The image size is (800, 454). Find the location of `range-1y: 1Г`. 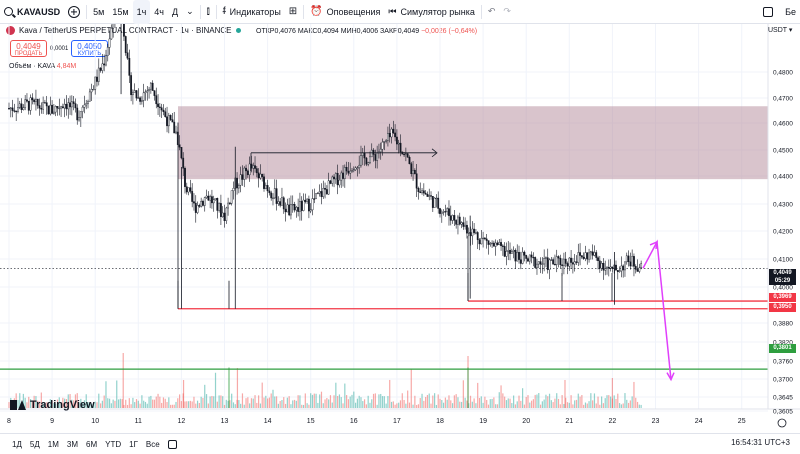

range-1y: 1Г is located at coordinates (133, 444).